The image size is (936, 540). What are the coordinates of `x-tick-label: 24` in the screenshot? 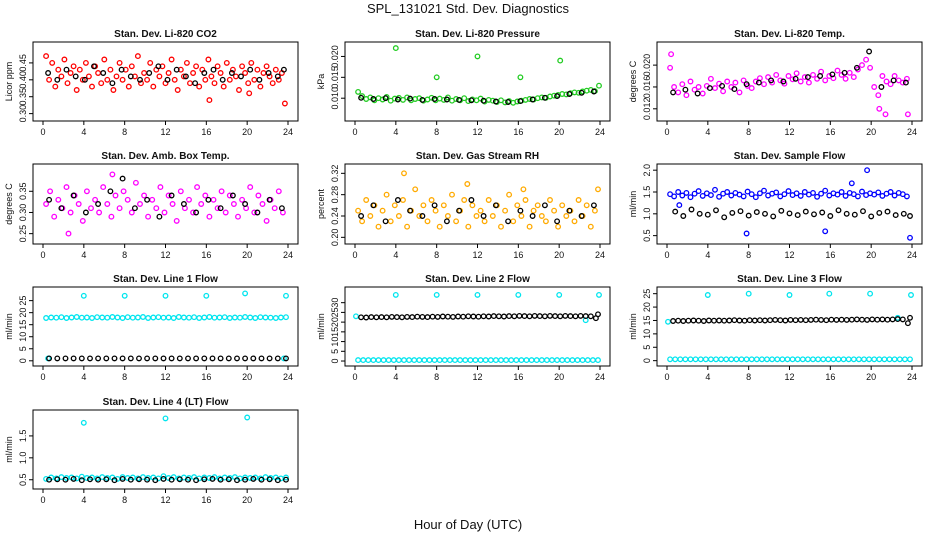 It's located at (600, 255).